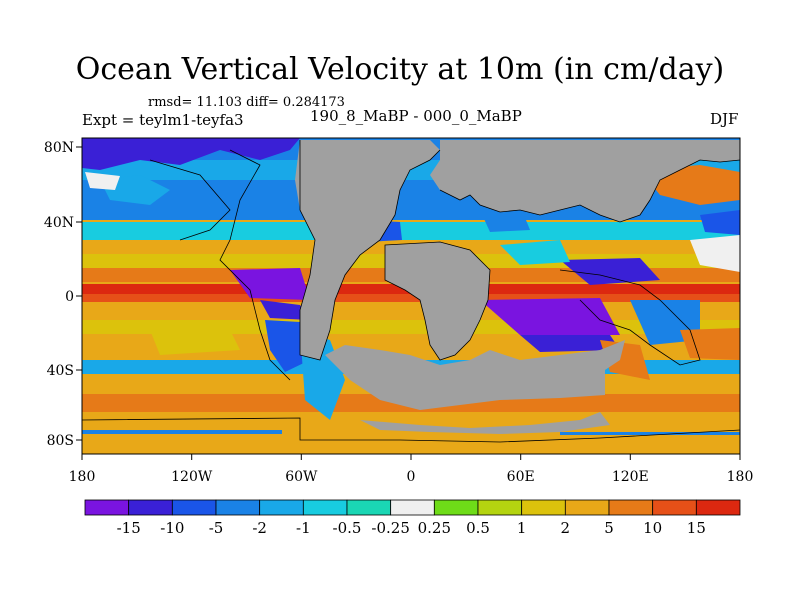 This screenshot has width=800, height=600. What do you see at coordinates (60, 441) in the screenshot?
I see `y-tick-label: 80S` at bounding box center [60, 441].